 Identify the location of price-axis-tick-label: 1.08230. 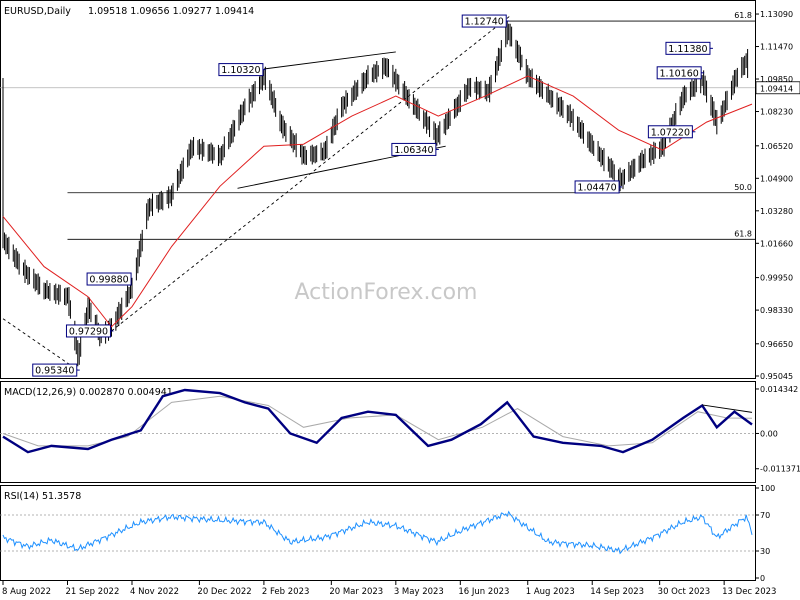
(776, 112).